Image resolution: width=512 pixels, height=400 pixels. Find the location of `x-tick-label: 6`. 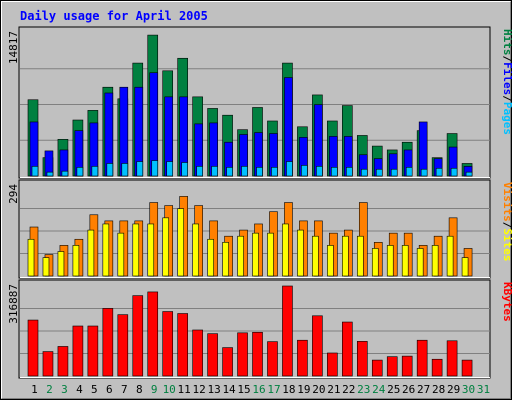

x-tick-label: 6 is located at coordinates (109, 389).